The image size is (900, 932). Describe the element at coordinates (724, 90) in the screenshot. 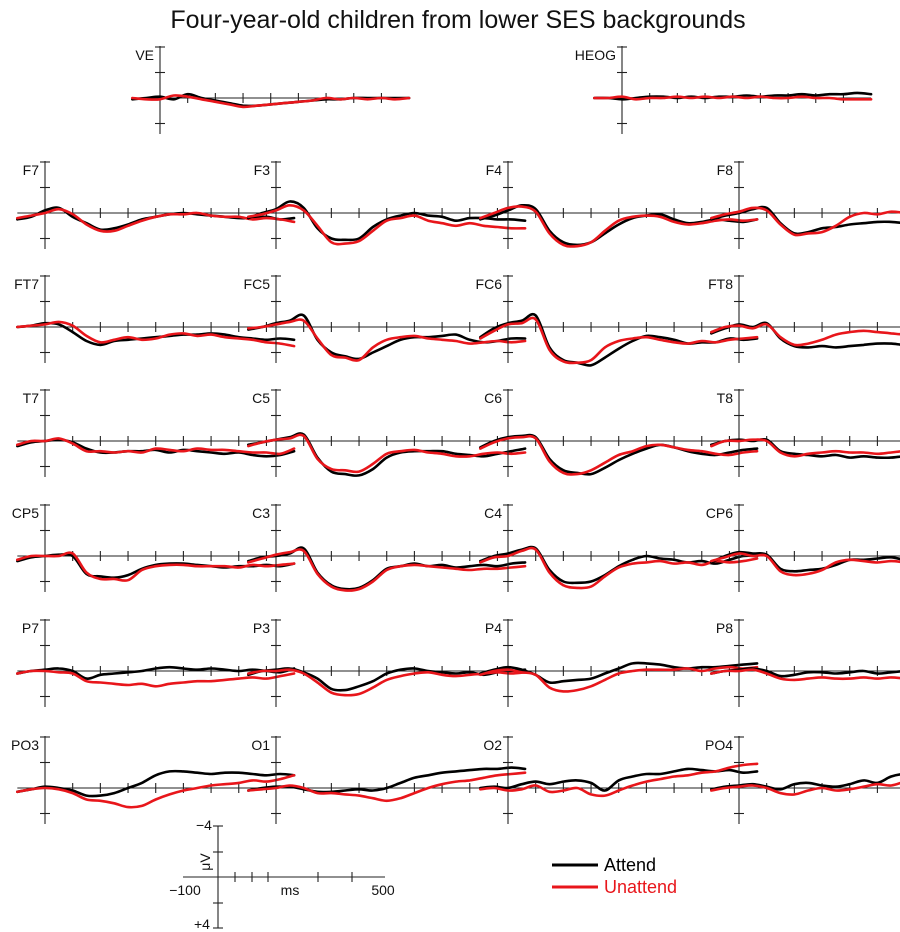

I see `panel-heog: HEOG` at that location.